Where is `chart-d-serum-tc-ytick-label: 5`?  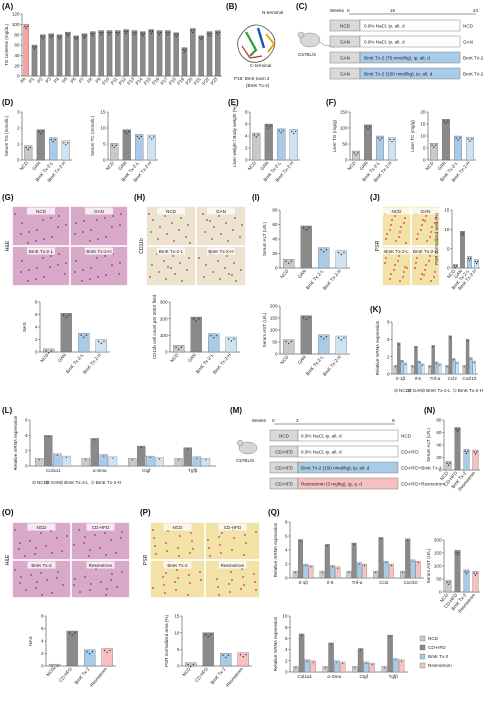 chart-d-serum-tc-ytick-label: 5 is located at coordinates (104, 144).